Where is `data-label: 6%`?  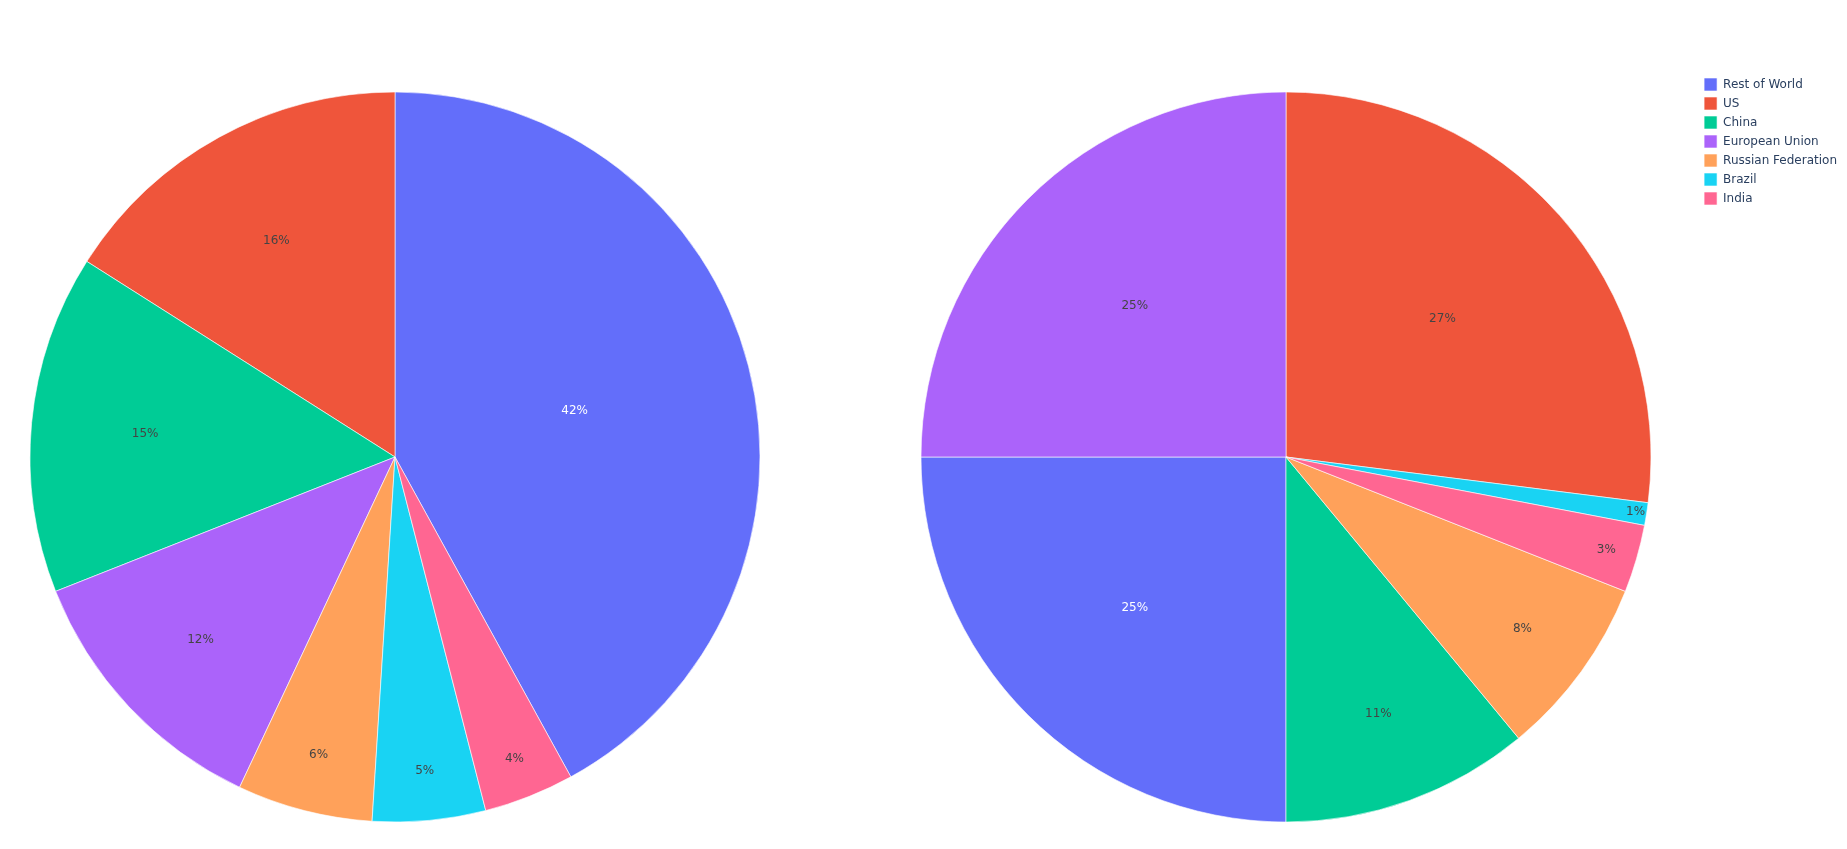
data-label: 6% is located at coordinates (319, 753).